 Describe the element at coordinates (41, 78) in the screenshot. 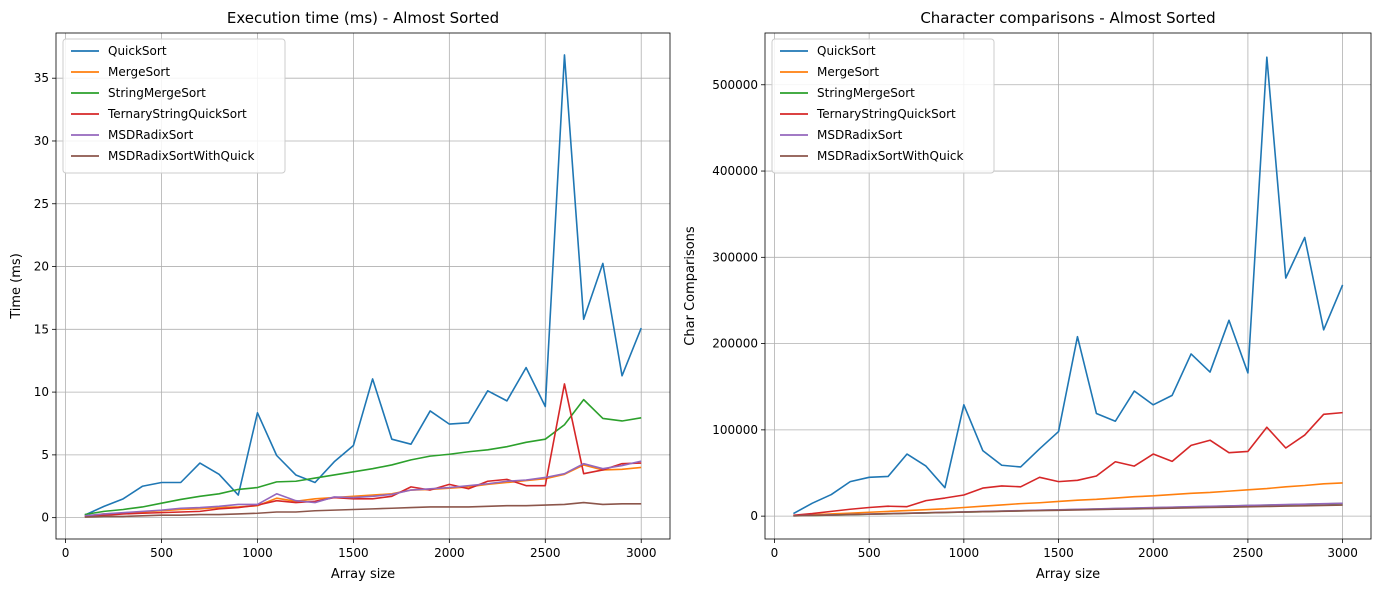

I see `y-tick-label: 35` at that location.